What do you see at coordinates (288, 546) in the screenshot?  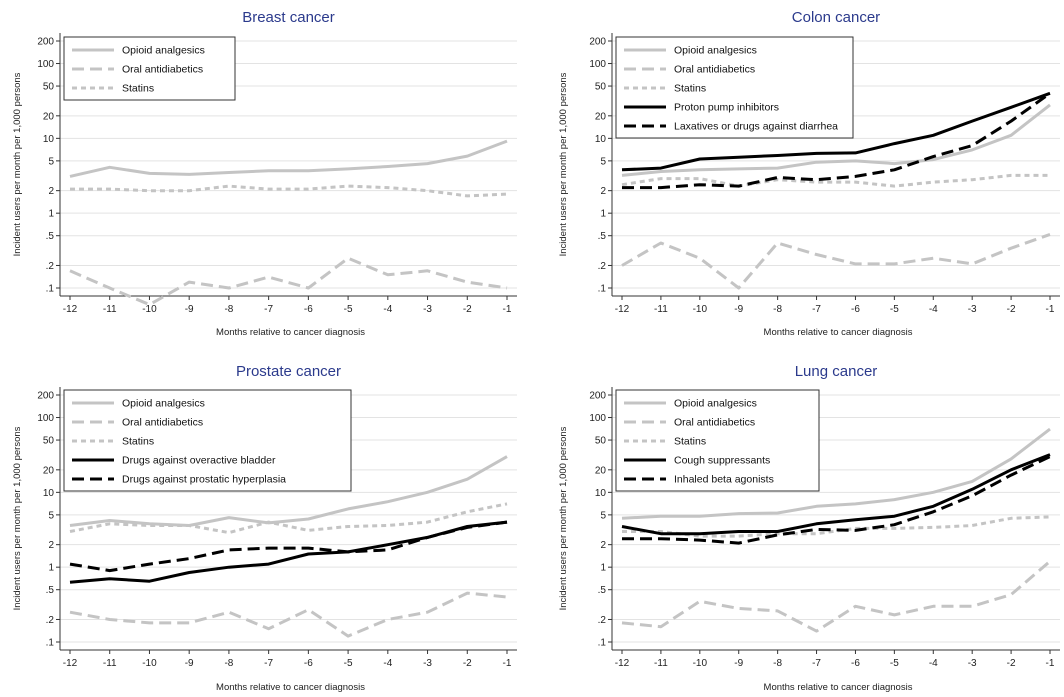 I see `series-line-drugs-against-prostatic-hyperplasia` at bounding box center [288, 546].